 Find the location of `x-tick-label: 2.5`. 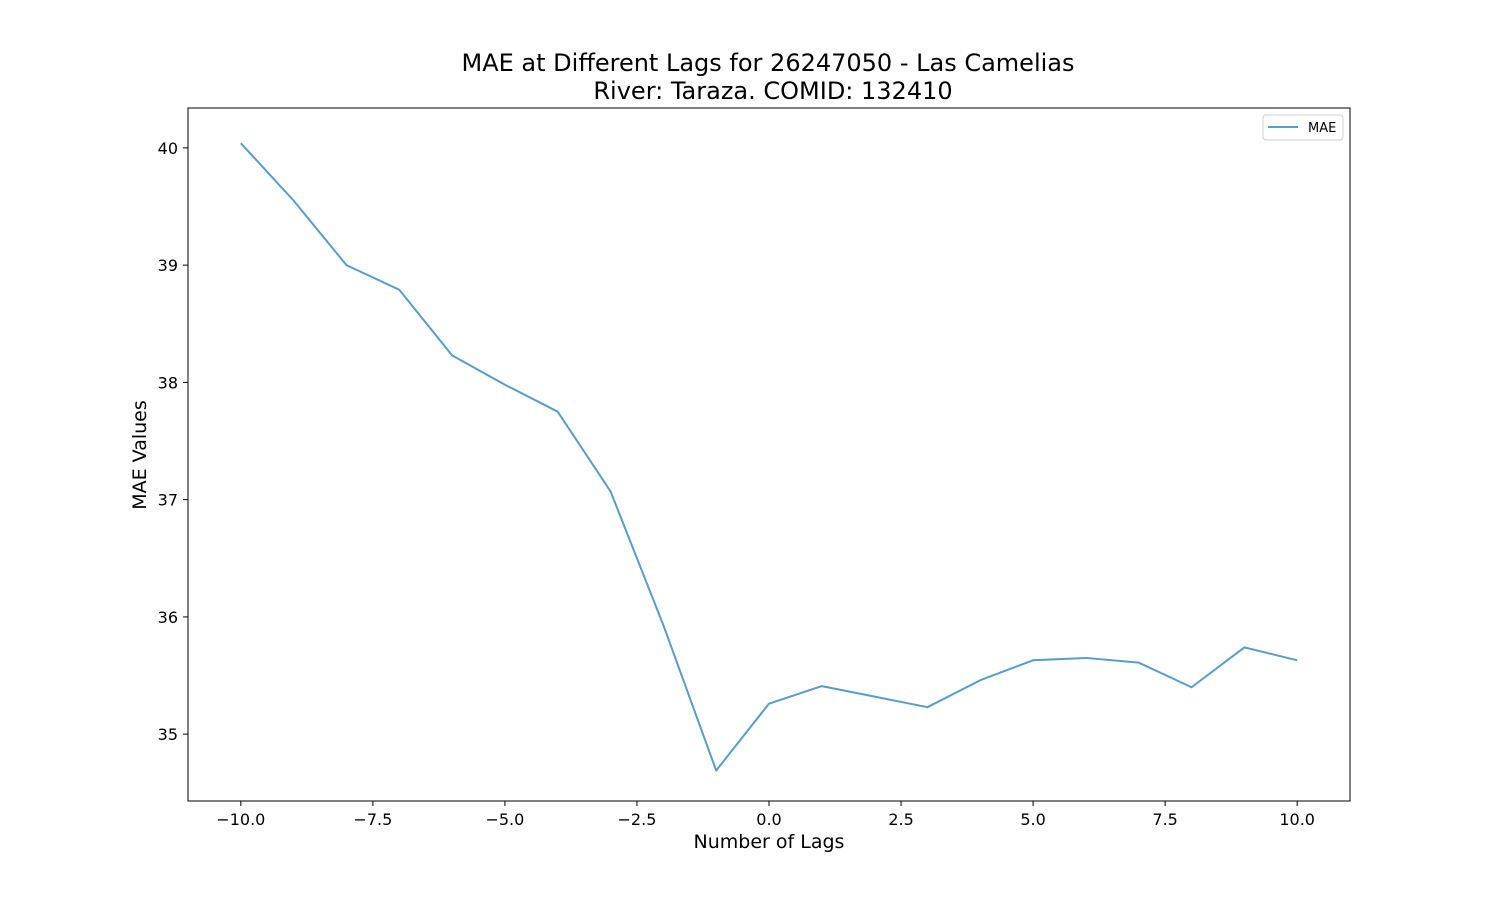

x-tick-label: 2.5 is located at coordinates (900, 819).